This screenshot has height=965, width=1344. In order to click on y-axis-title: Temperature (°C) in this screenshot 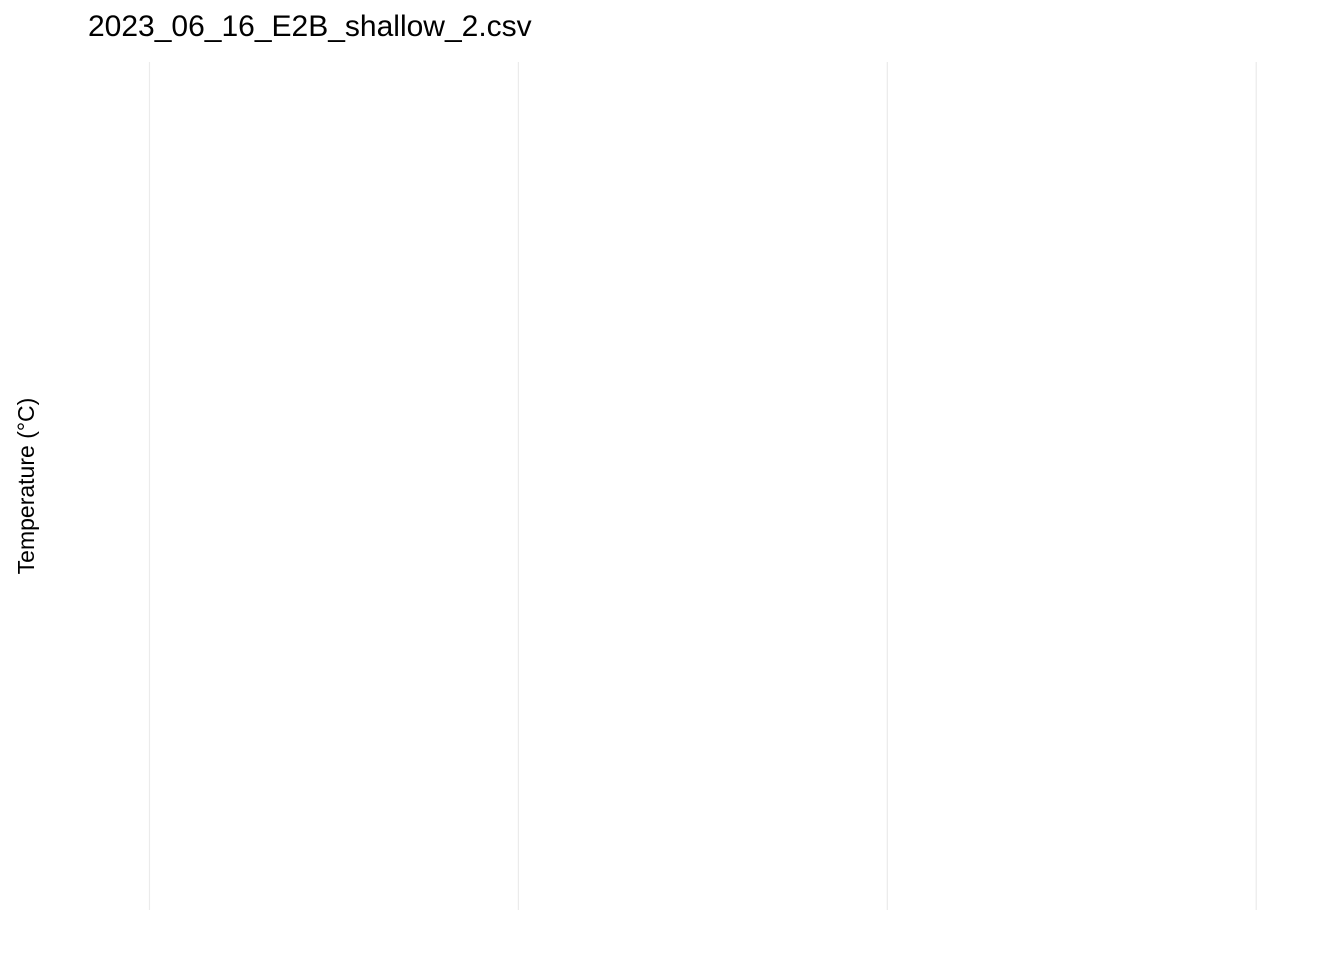, I will do `click(26, 486)`.